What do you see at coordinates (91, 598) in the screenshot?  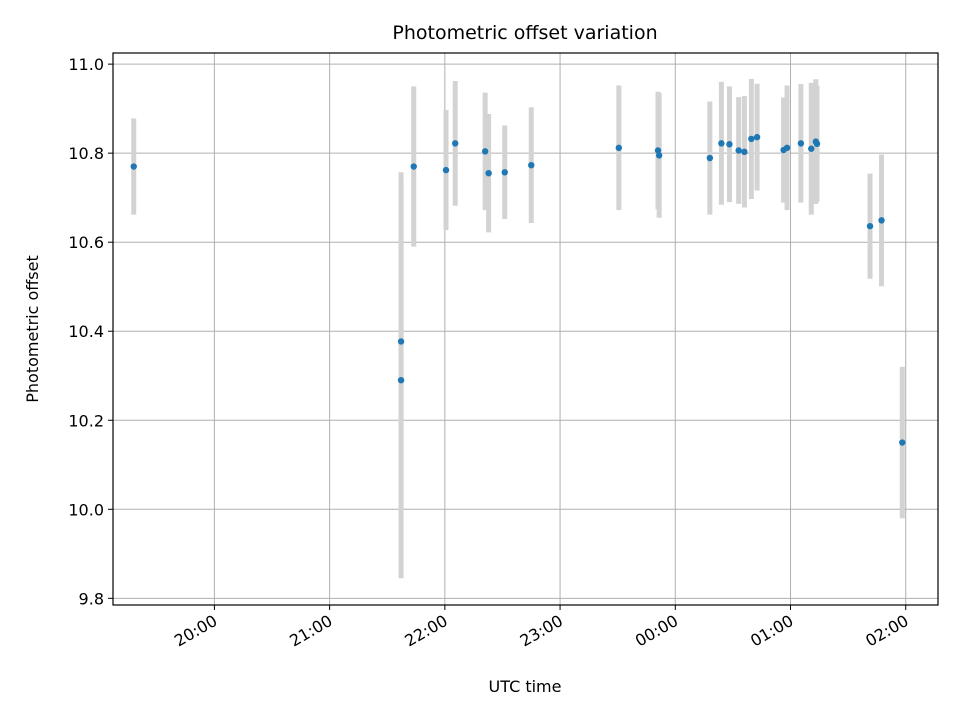 I see `y-tick-label: 9.8` at bounding box center [91, 598].